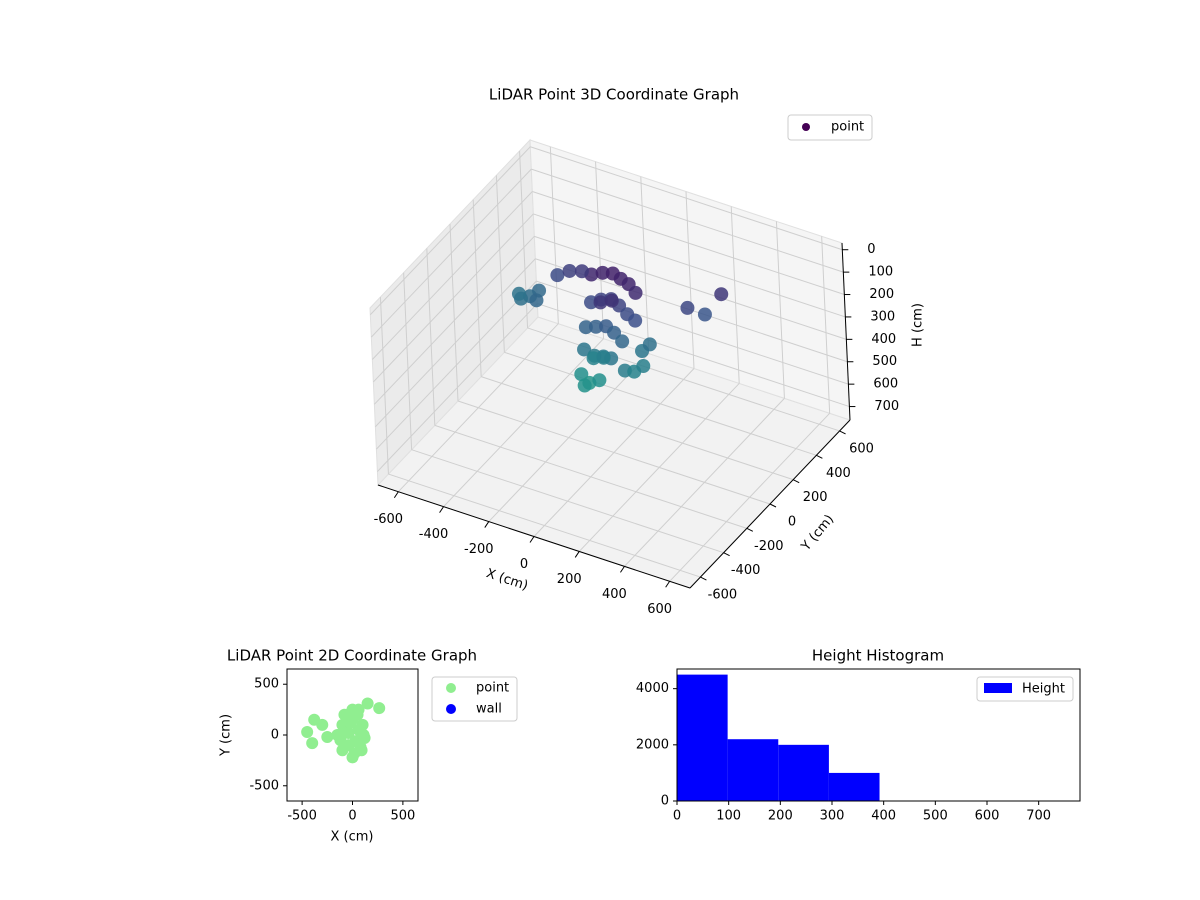 This screenshot has height=900, width=1200. Describe the element at coordinates (878, 656) in the screenshot. I see `chart-title: Height Histogram` at that location.